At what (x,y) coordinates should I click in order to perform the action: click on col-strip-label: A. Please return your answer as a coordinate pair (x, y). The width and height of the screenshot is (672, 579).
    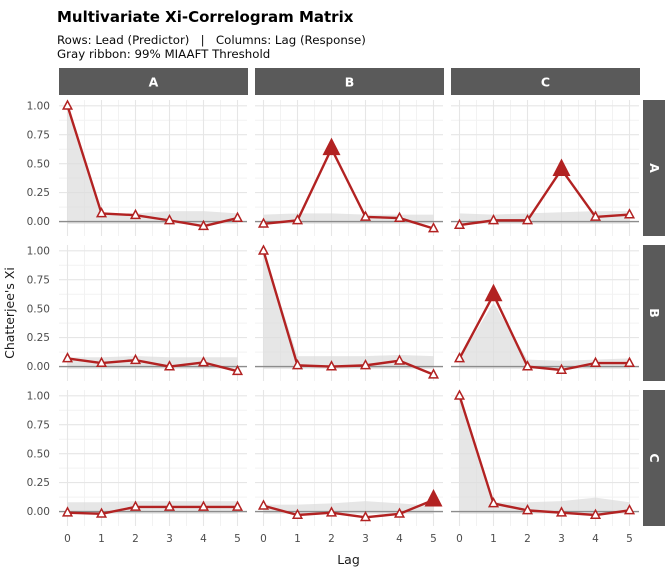
    Looking at the image, I should click on (154, 82).